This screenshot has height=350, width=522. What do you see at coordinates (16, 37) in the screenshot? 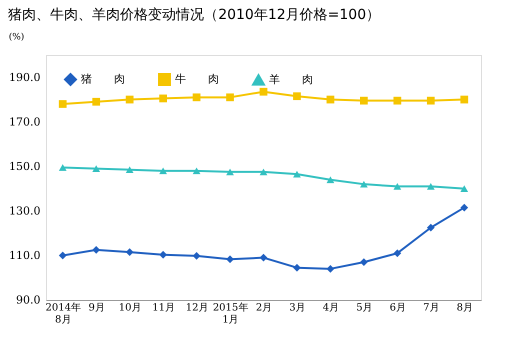
I see `y-axis-title: (%)` at bounding box center [16, 37].